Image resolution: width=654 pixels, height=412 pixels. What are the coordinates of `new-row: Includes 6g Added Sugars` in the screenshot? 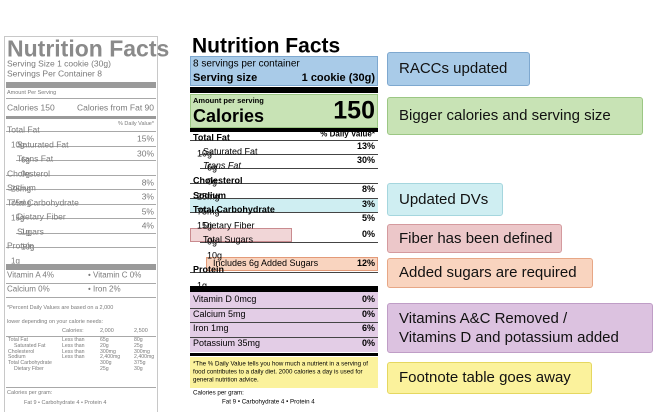 It's located at (265, 263).